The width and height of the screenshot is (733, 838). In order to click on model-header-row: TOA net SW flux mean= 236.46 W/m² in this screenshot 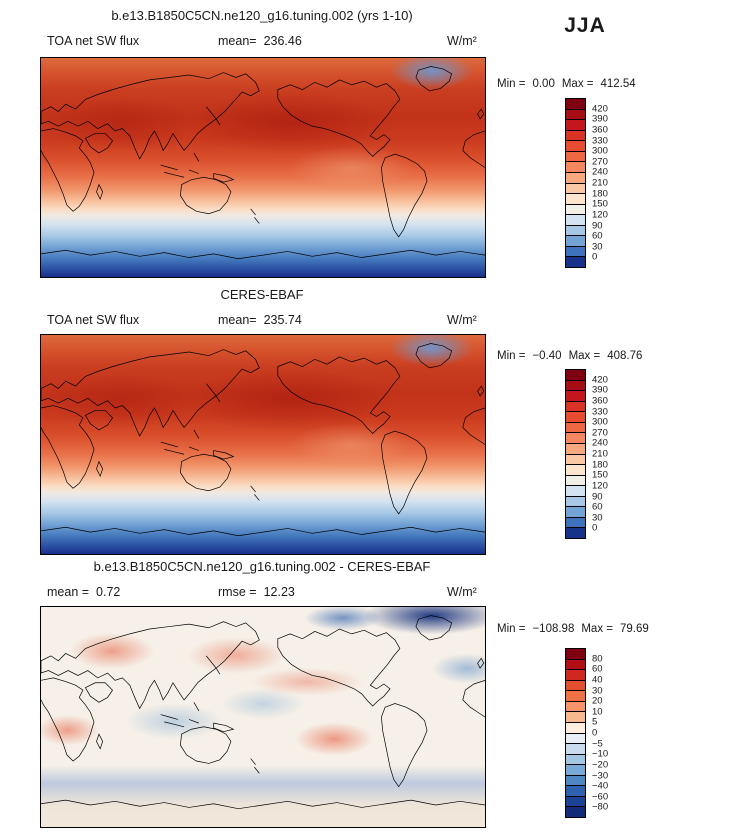, I will do `click(366, 42)`.